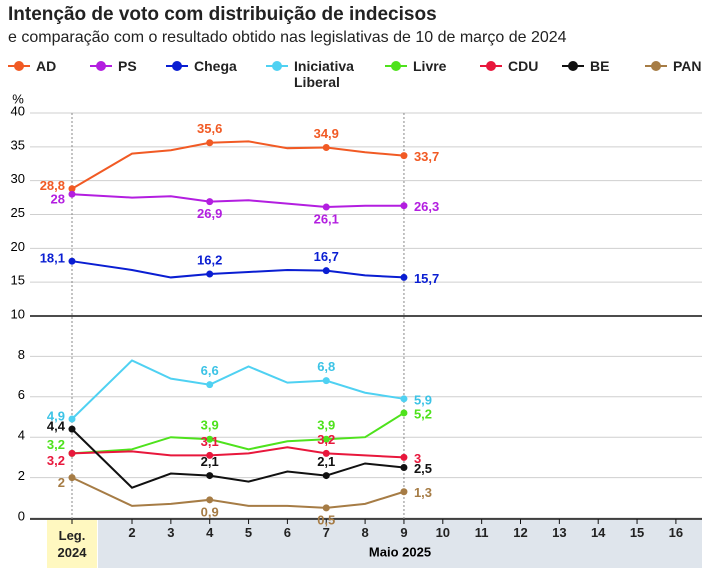  Describe the element at coordinates (209, 259) in the screenshot. I see `value-label: 16,2` at that location.